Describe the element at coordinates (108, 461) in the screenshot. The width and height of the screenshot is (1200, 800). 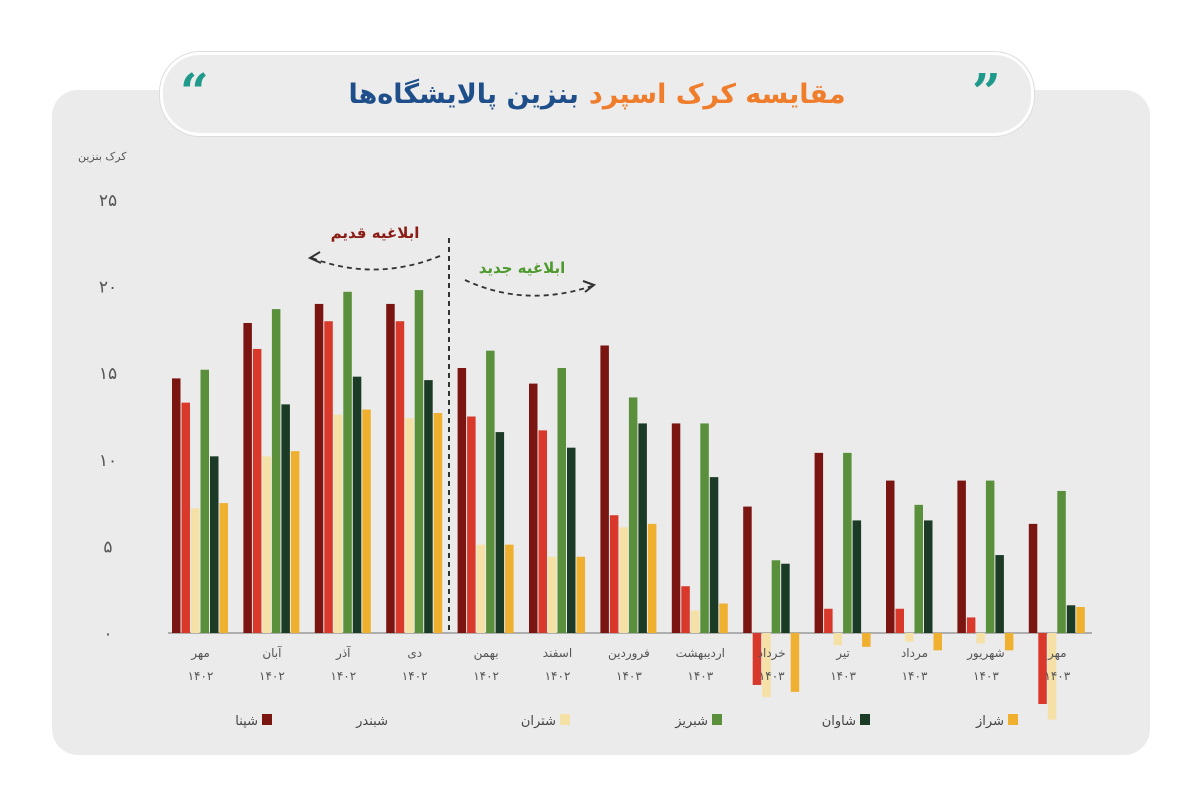
I see `y-tick-label: ۱۰` at that location.